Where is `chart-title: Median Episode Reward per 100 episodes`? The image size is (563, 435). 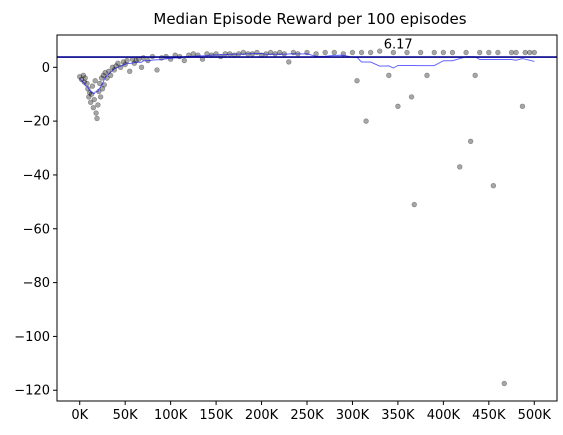 chart-title: Median Episode Reward per 100 episodes is located at coordinates (309, 19).